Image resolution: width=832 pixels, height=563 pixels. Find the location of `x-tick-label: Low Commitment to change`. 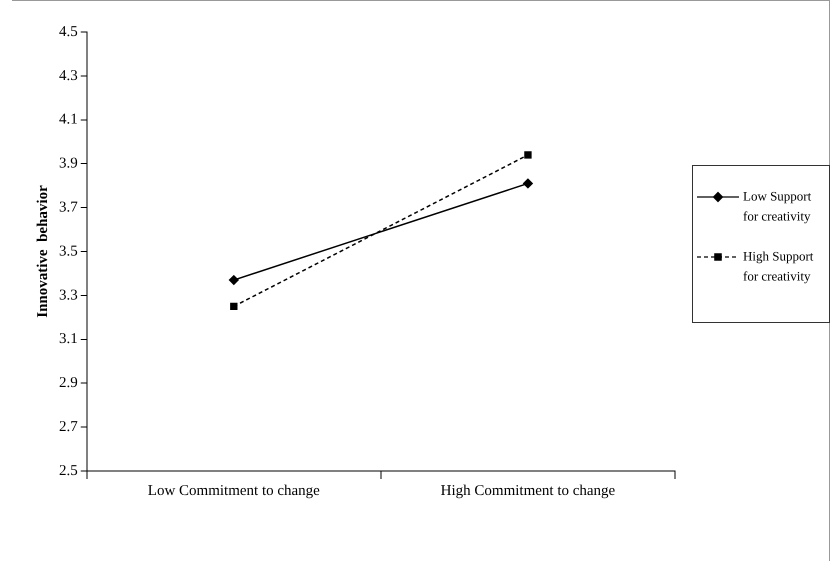

x-tick-label: Low Commitment to change is located at coordinates (234, 490).